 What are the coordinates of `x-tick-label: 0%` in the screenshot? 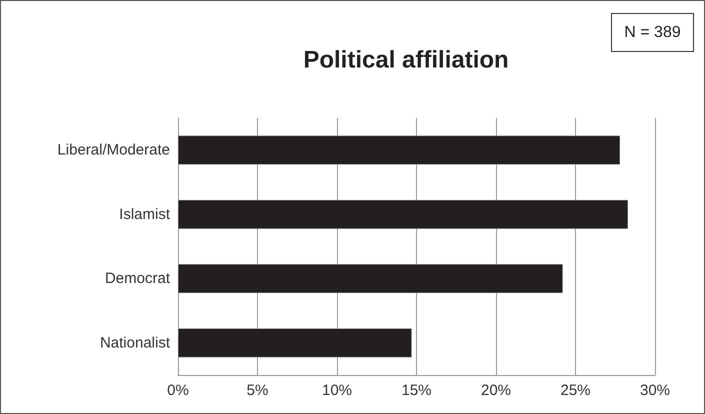 It's located at (178, 390).